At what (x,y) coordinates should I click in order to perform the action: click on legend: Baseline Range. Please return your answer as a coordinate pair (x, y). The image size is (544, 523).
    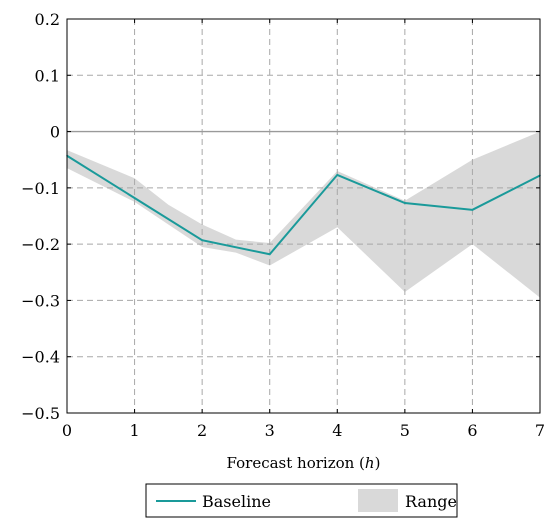
    Looking at the image, I should click on (301, 500).